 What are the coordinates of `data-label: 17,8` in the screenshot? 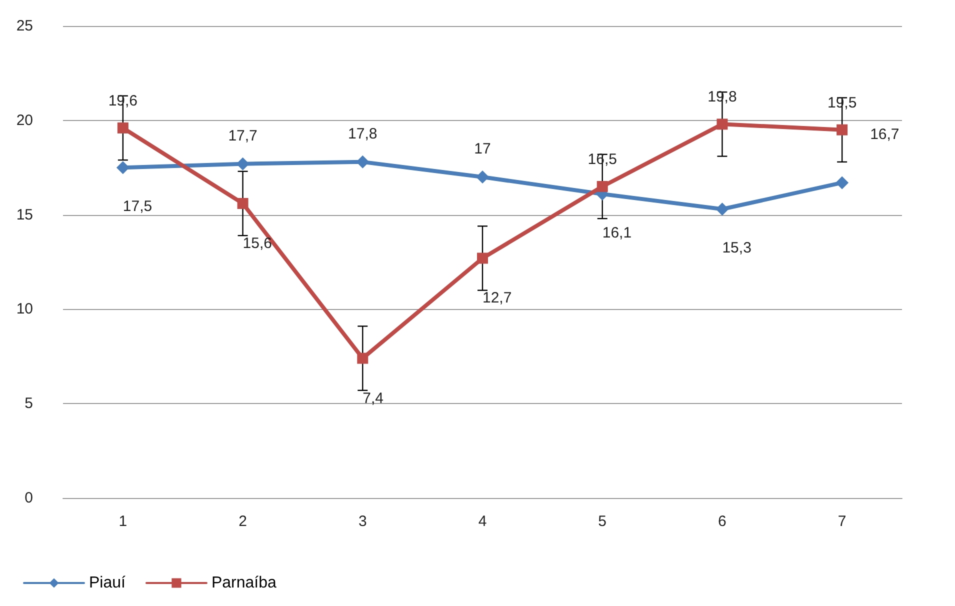 It's located at (363, 133).